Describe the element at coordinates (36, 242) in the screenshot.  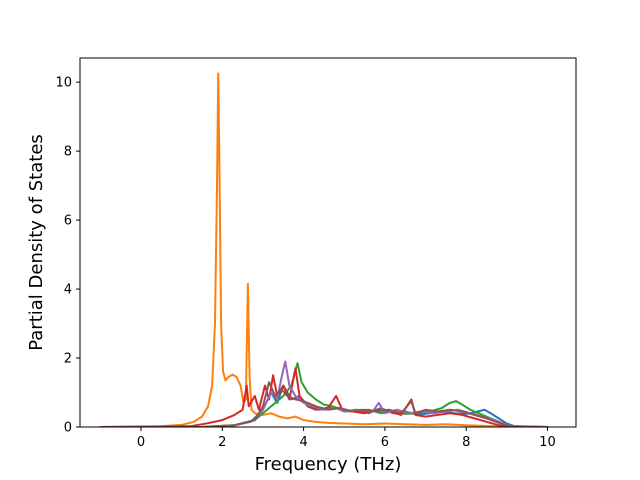
I see `y-axis-label: Partial Density of States` at that location.